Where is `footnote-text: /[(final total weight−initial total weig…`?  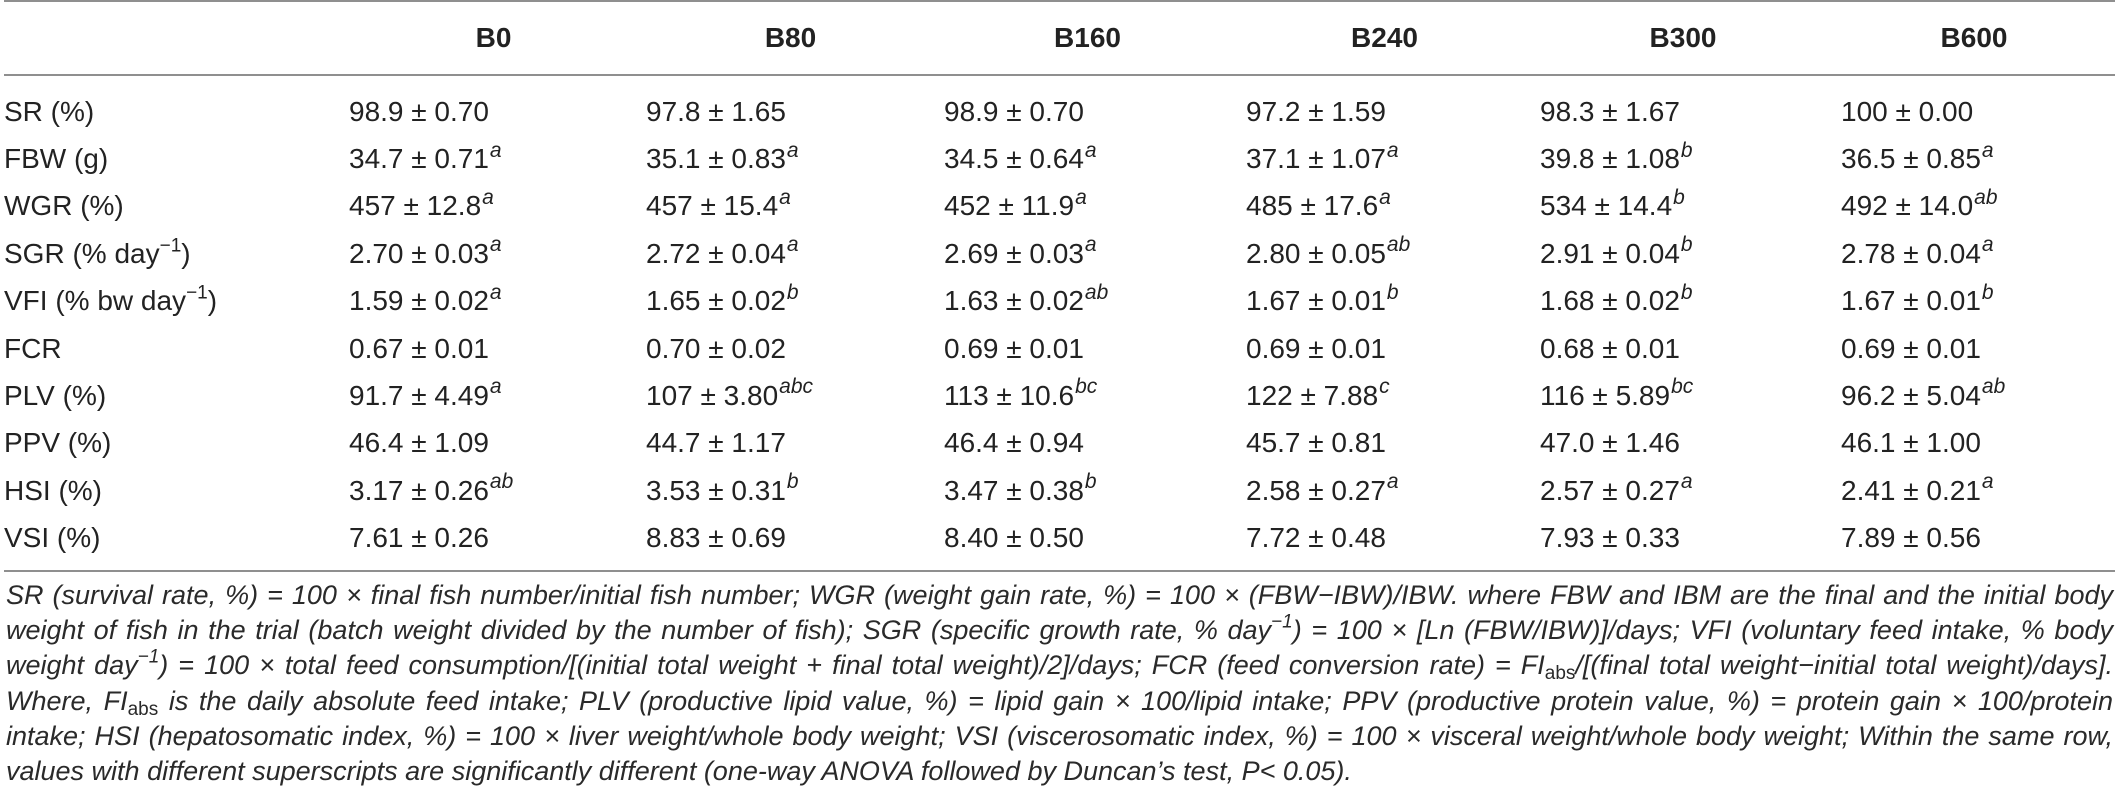
footnote-text: /[(final total weight−initial total weig… is located at coordinates (1059, 683).